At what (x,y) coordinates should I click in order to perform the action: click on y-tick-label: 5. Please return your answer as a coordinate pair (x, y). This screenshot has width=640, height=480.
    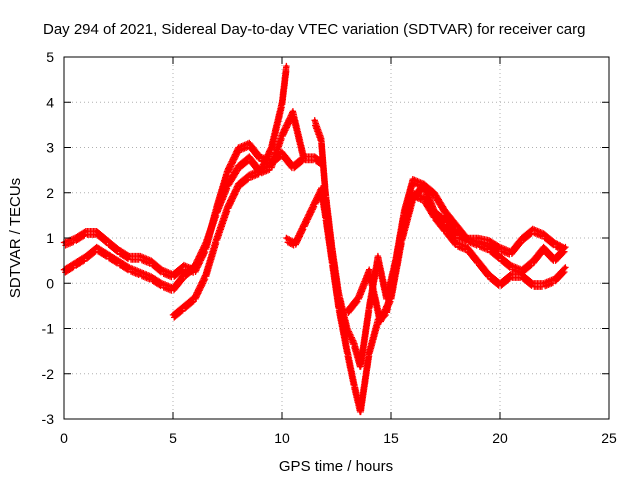
    Looking at the image, I should click on (50, 57).